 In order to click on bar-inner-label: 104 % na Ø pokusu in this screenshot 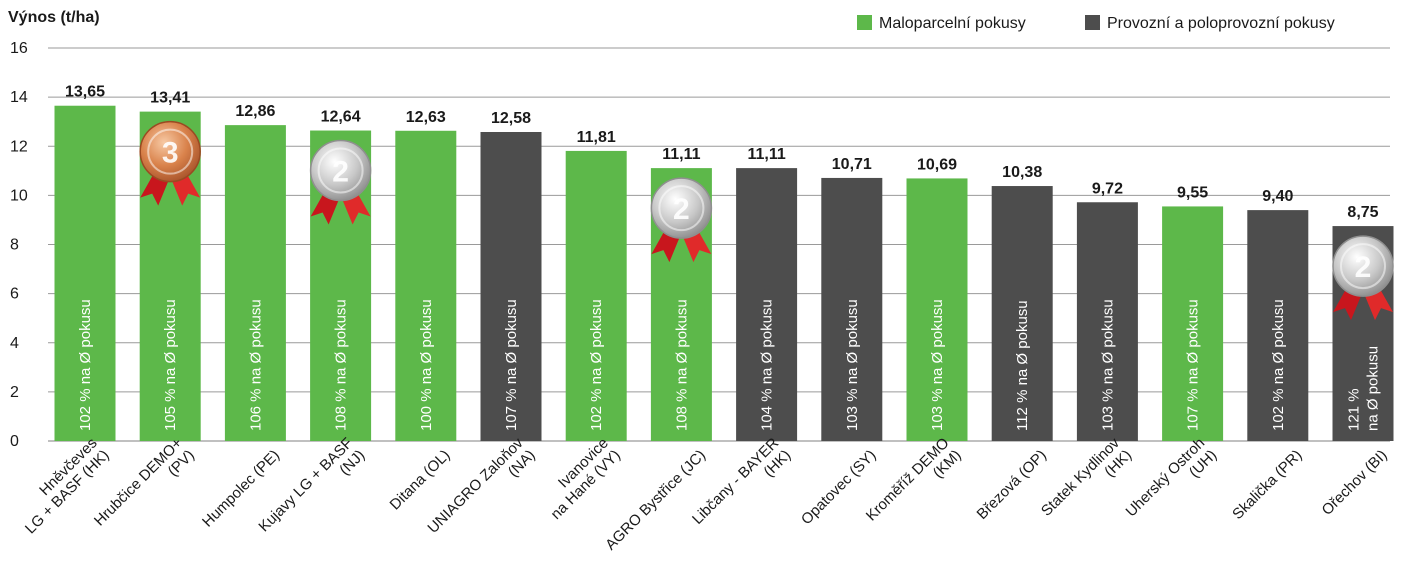, I will do `click(767, 365)`.